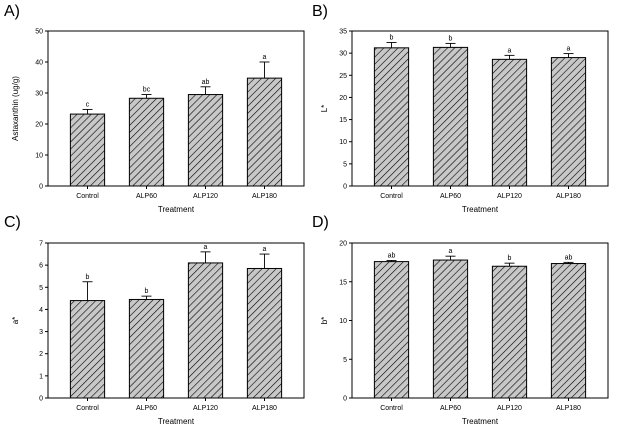 The width and height of the screenshot is (624, 425). I want to click on y-axis-title: a*, so click(15, 321).